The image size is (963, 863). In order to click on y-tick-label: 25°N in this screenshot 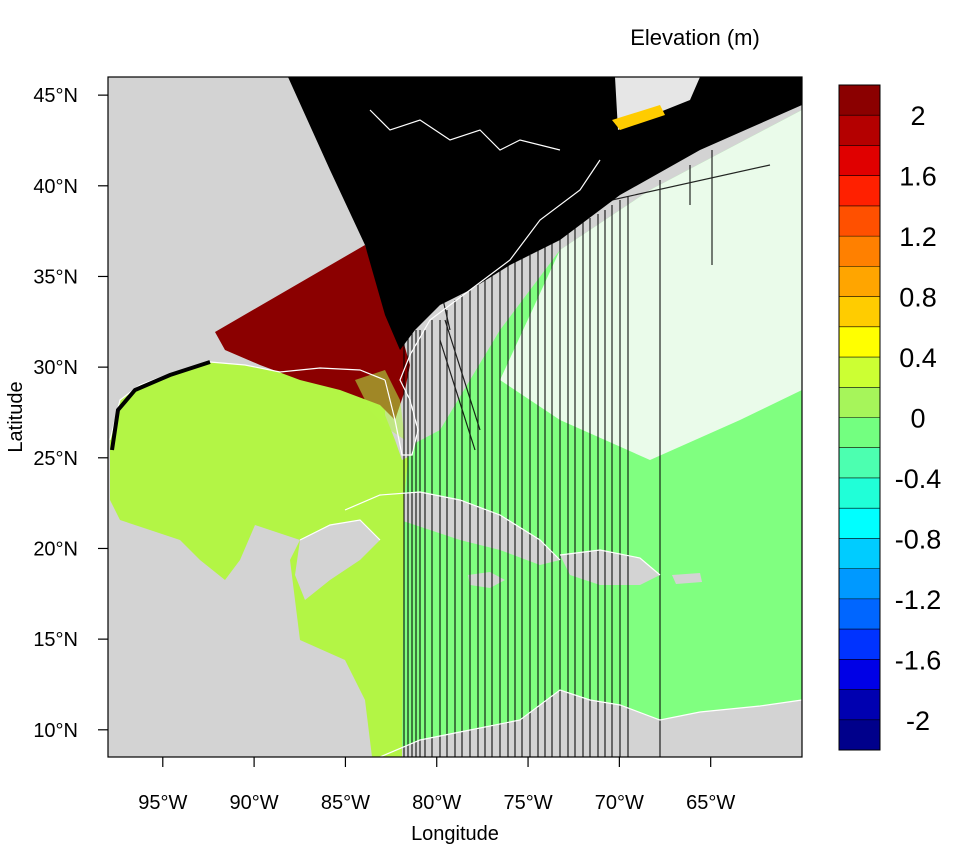, I will do `click(55, 459)`.